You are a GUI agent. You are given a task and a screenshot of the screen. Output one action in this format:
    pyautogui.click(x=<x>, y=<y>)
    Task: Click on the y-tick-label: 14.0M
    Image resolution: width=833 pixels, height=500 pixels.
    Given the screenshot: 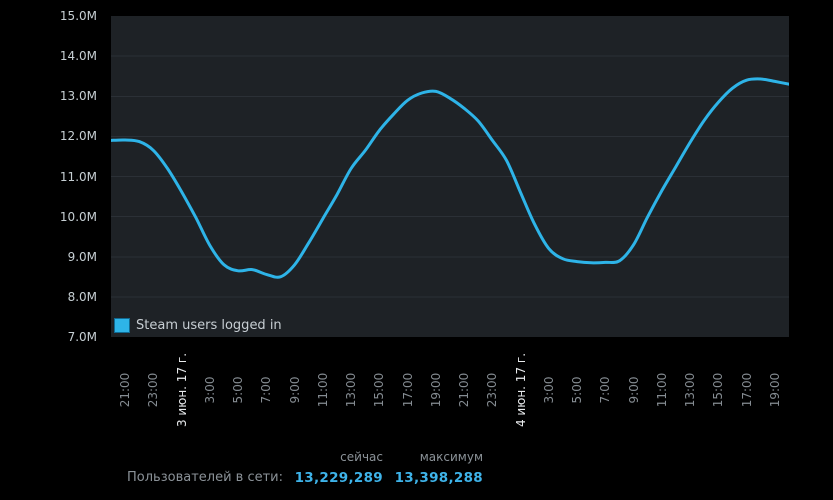 What is the action you would take?
    pyautogui.click(x=78, y=56)
    